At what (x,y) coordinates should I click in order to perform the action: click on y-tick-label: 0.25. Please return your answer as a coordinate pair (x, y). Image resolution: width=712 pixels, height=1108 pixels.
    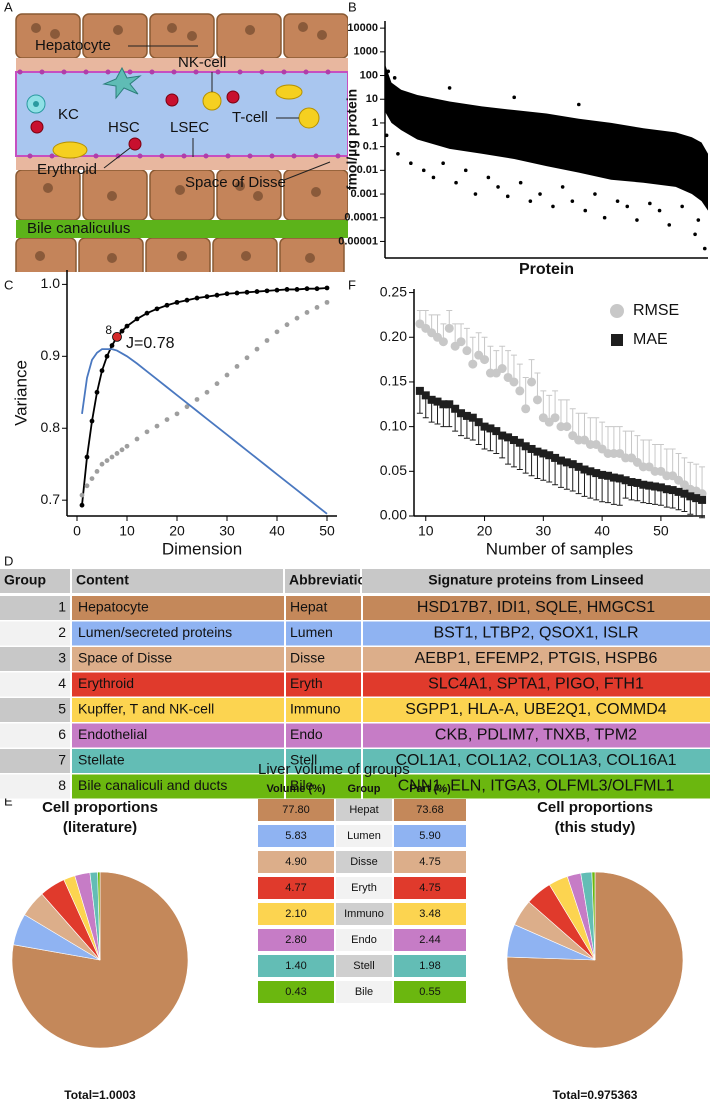
    Looking at the image, I should click on (393, 291).